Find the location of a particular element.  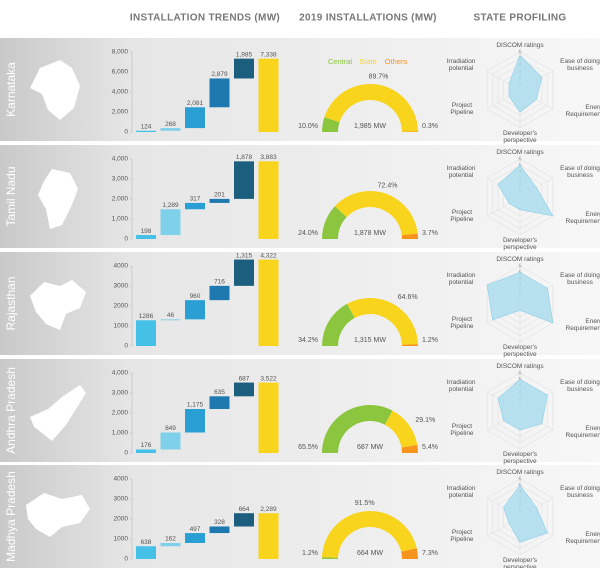

total-label: 3,522 is located at coordinates (268, 378).